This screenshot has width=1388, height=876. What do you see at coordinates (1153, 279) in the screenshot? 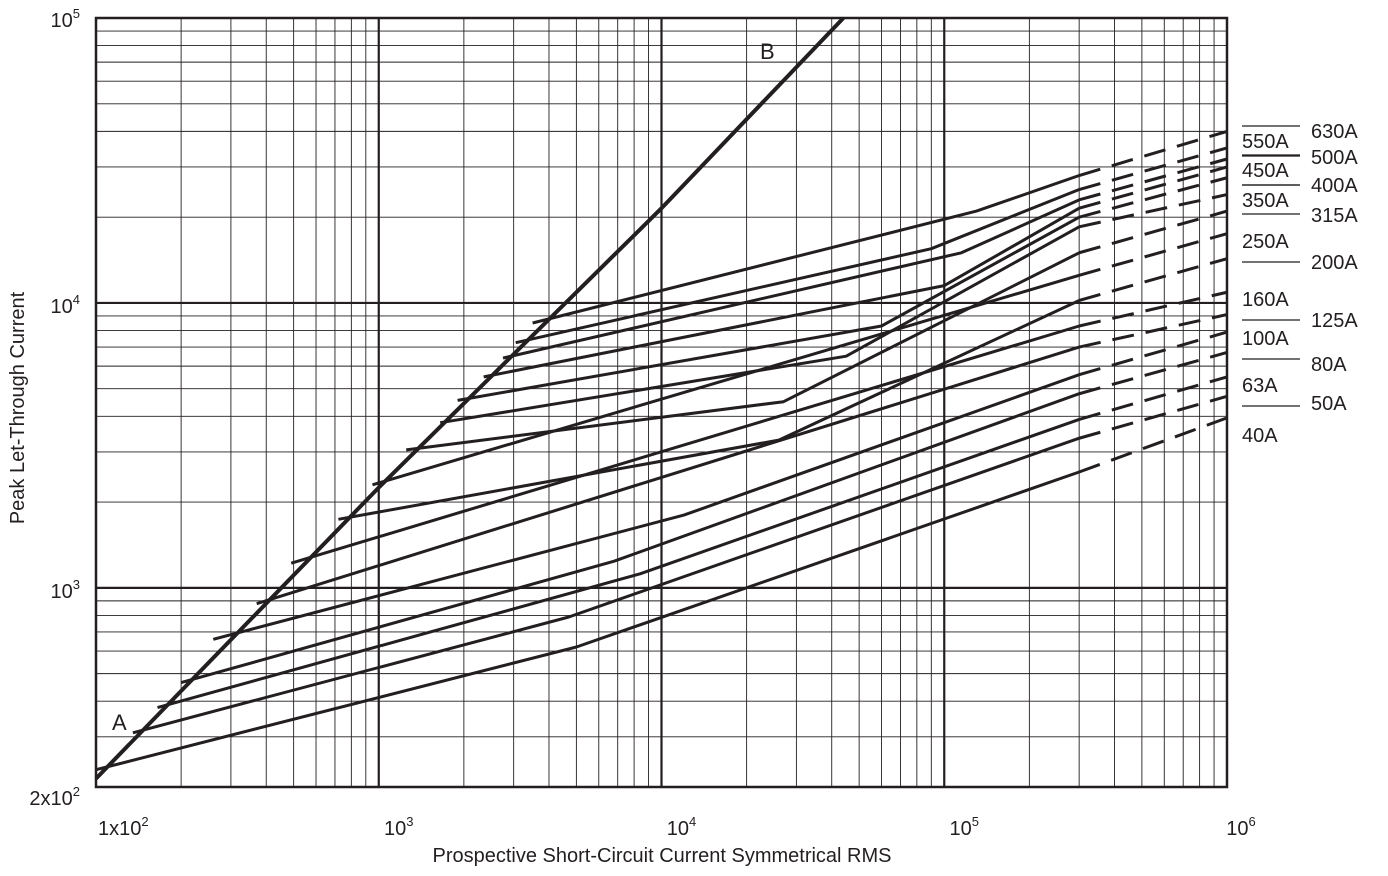
I see `series-extrapolation-200A` at bounding box center [1153, 279].